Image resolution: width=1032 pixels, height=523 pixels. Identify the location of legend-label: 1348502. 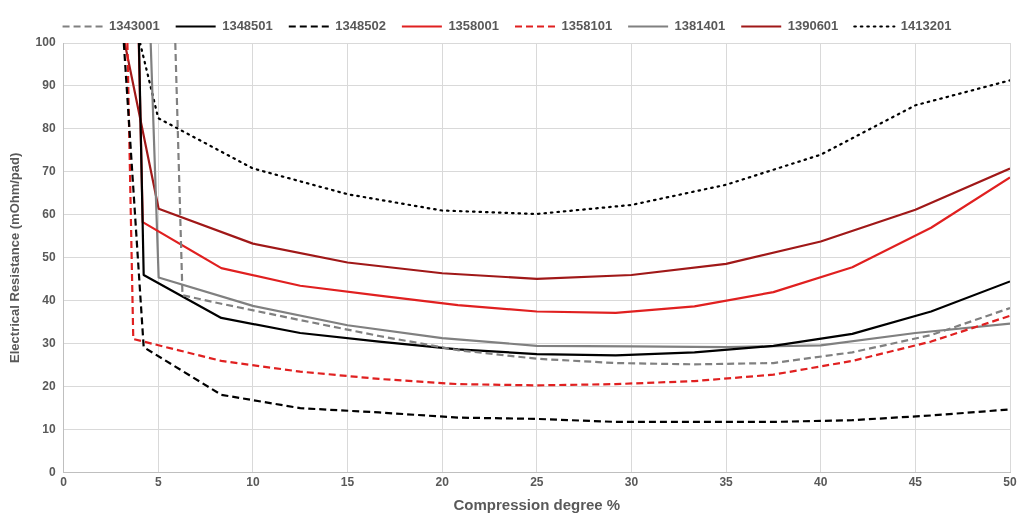
(360, 26).